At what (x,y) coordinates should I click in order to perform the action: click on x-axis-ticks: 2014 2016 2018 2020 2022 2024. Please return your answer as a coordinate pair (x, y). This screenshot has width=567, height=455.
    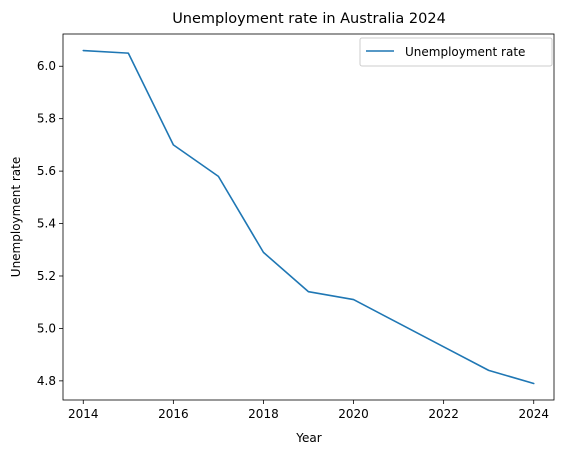
    Looking at the image, I should click on (308, 410).